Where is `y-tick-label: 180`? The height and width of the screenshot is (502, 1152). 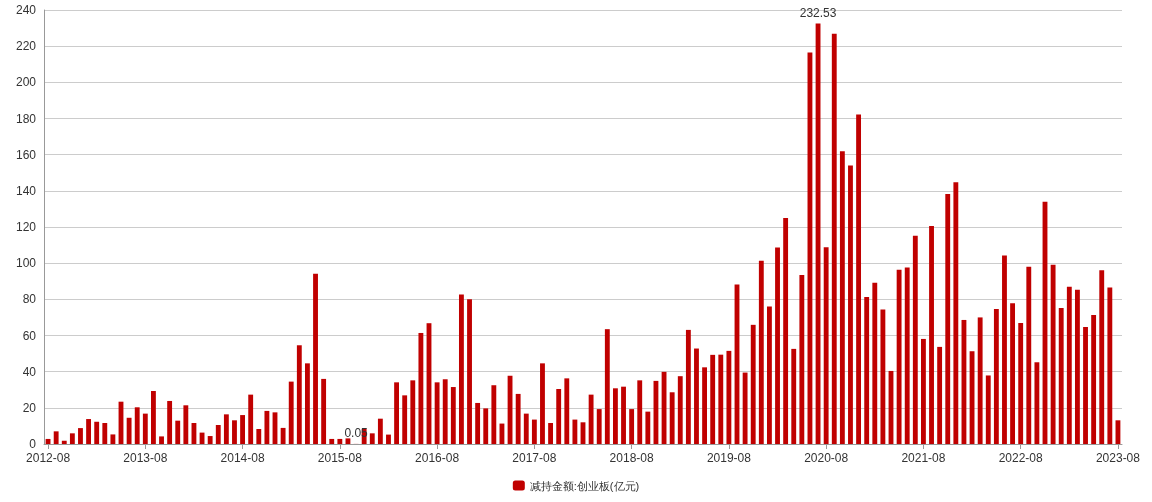
y-tick-label: 180 is located at coordinates (26, 118).